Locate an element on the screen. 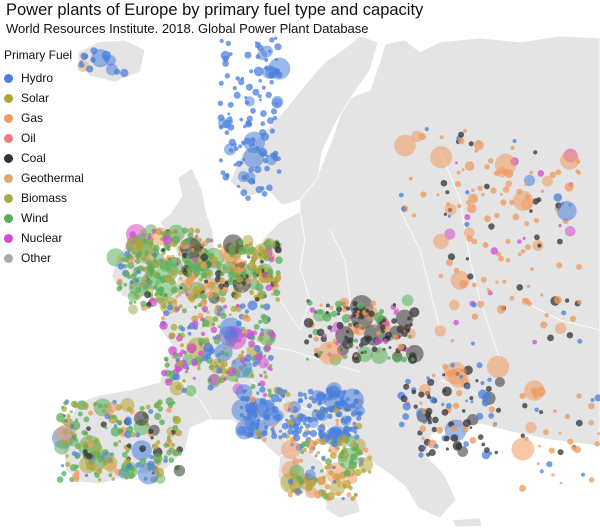 The image size is (600, 529). legend-label: Other is located at coordinates (36, 258).